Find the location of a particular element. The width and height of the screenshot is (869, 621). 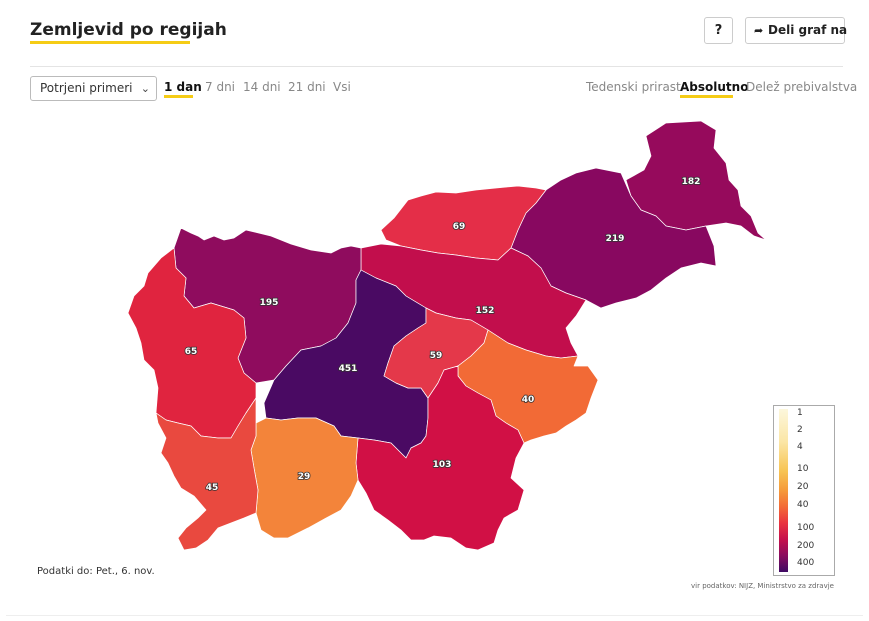

legend-color-bar is located at coordinates (783, 490).